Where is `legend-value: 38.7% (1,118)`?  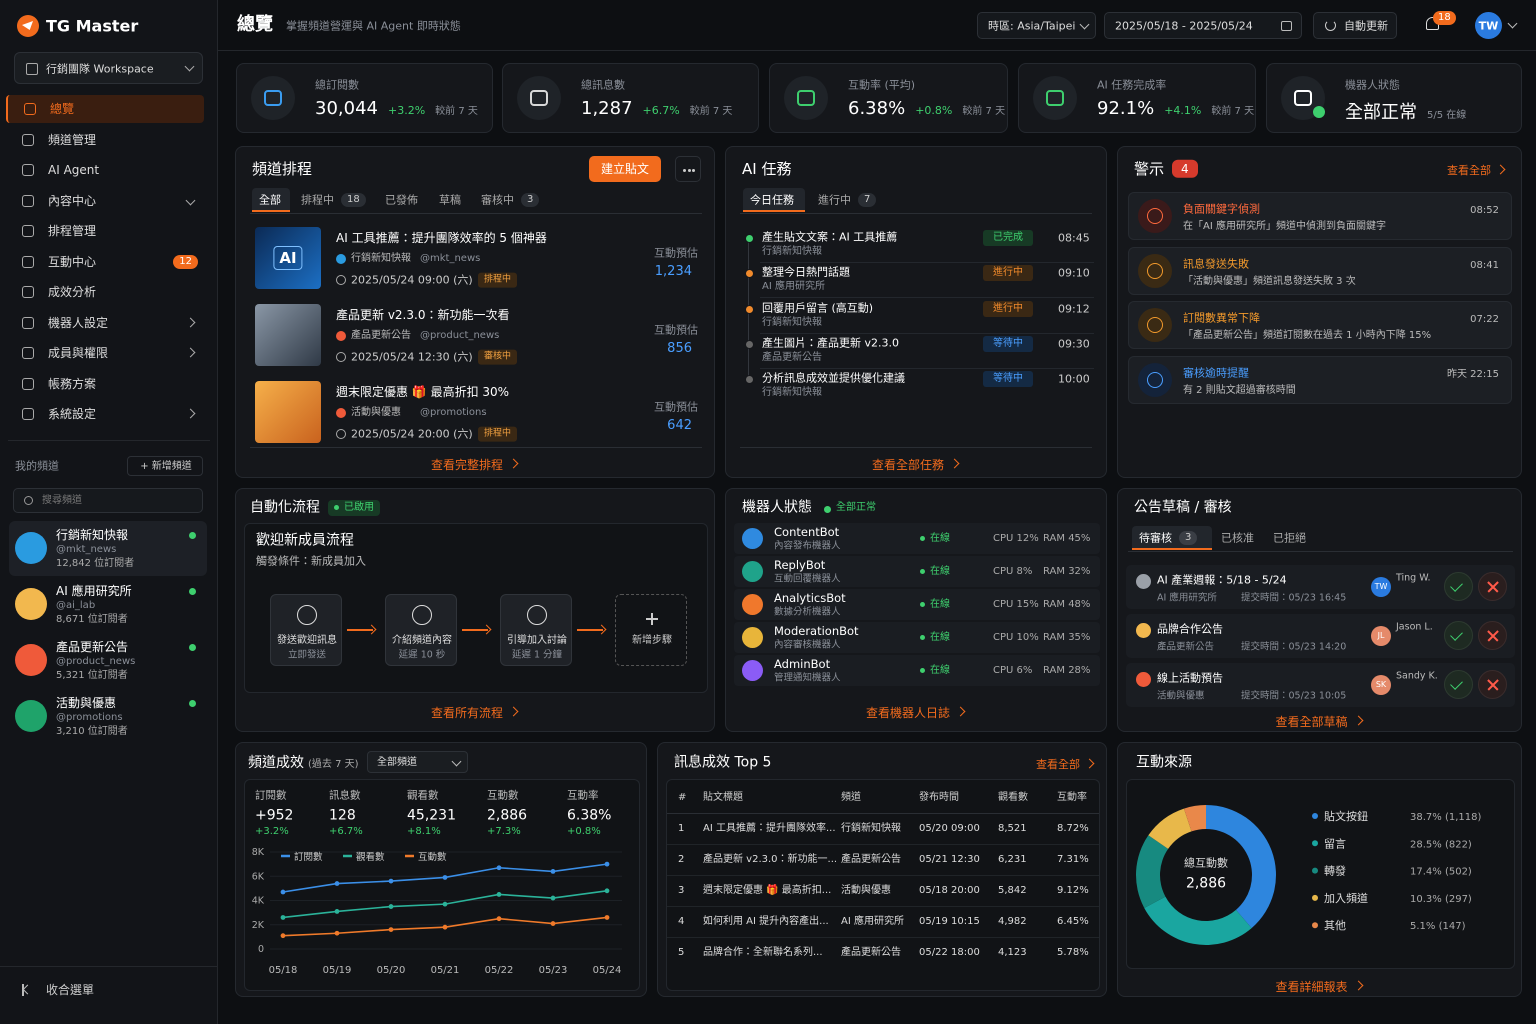
legend-value: 38.7% (1,118) is located at coordinates (1445, 817).